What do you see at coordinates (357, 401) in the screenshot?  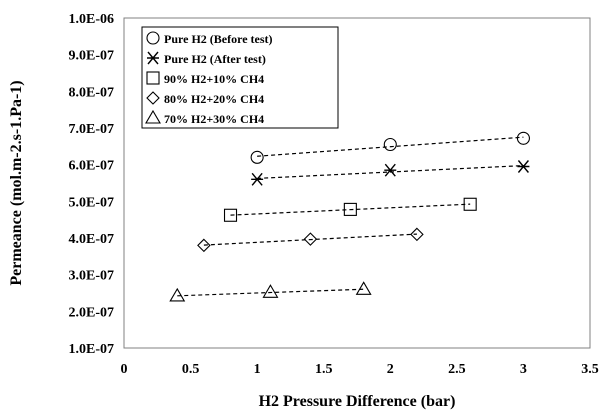 I see `x-axis-title: H2 Pressure Difference (bar)` at bounding box center [357, 401].